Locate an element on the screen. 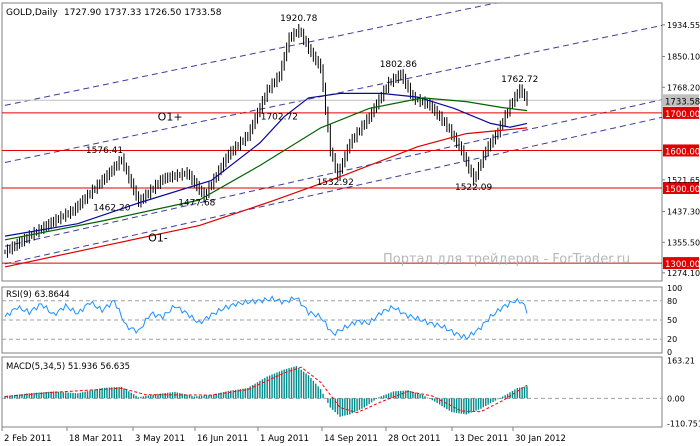 The height and width of the screenshot is (446, 700). current-price-label: 1733.58 is located at coordinates (682, 102).